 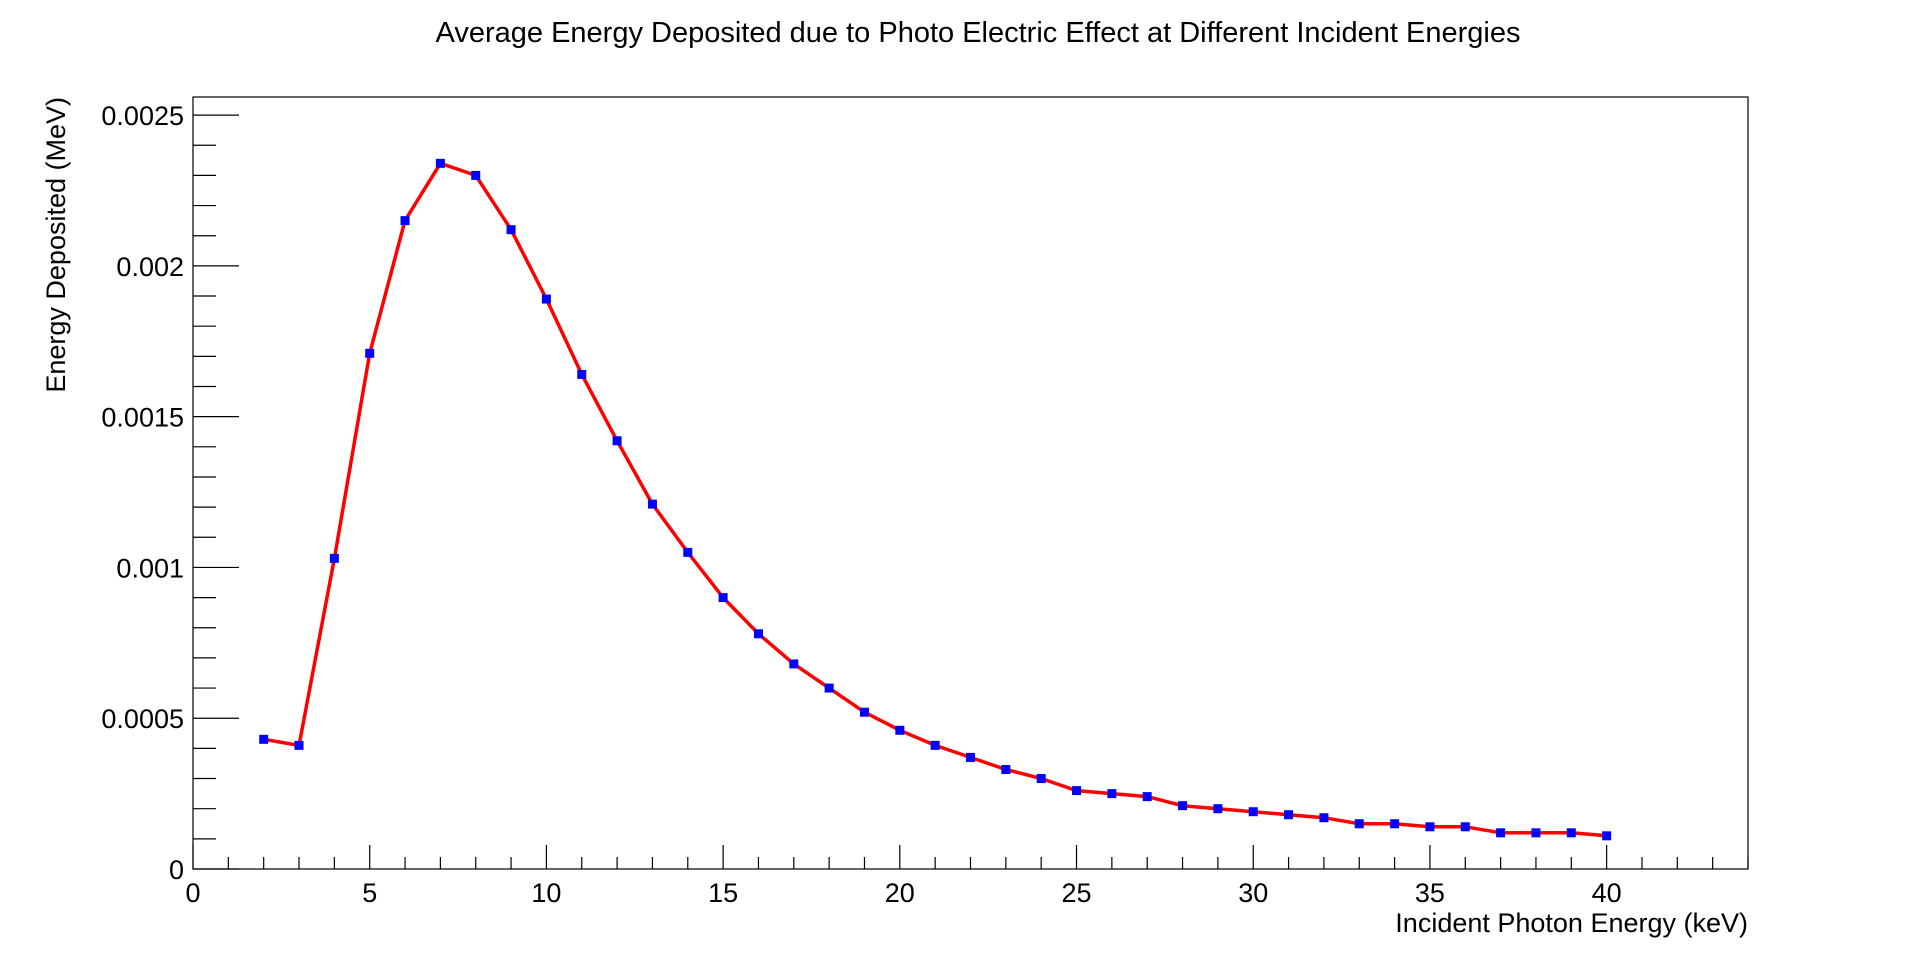 What do you see at coordinates (56, 245) in the screenshot?
I see `y-axis-label: Energy Deposited (MeV)` at bounding box center [56, 245].